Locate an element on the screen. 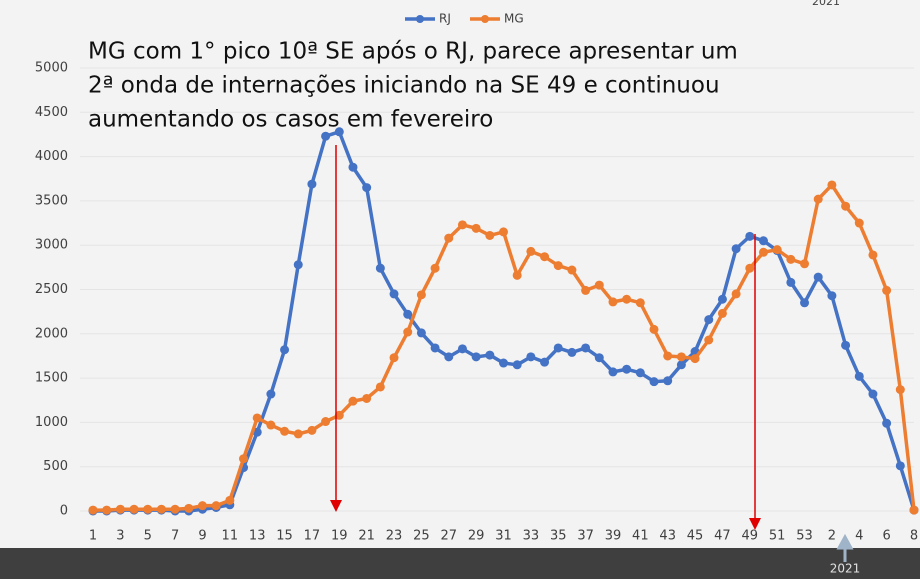 This screenshot has height=579, width=920. y-tick-label: 4500 is located at coordinates (51, 112).